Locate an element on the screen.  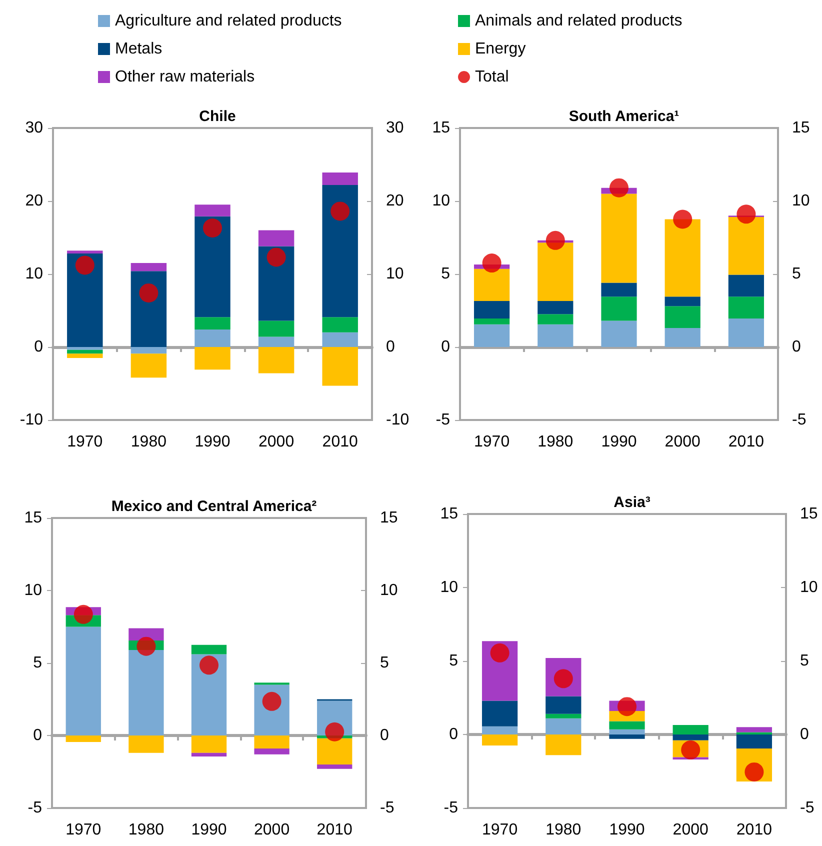
y-tick-label: 20 is located at coordinates (34, 201).